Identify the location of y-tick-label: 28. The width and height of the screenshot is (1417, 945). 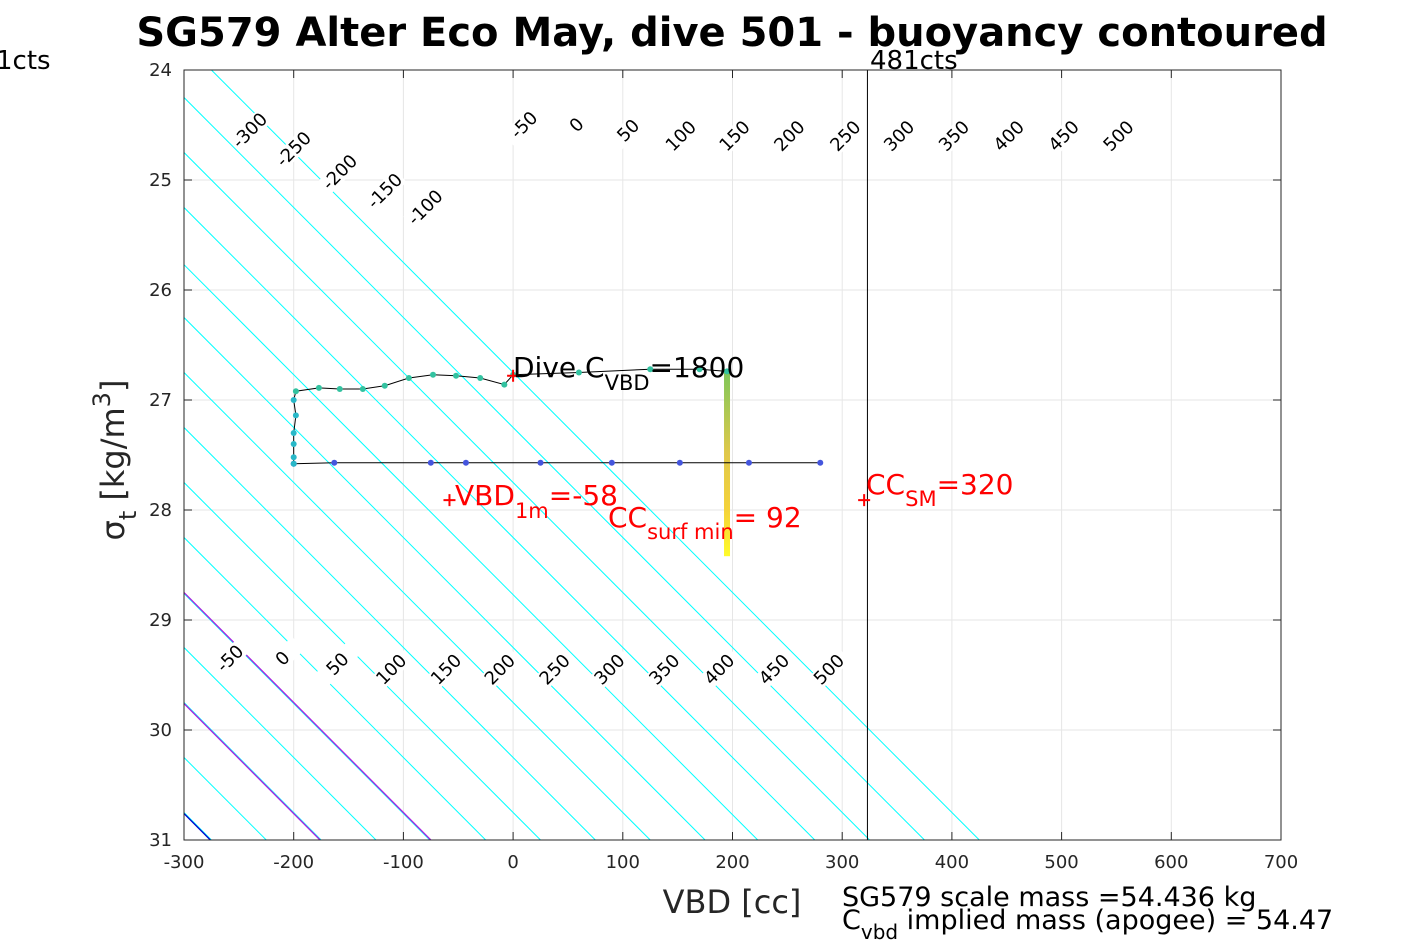
(160, 510).